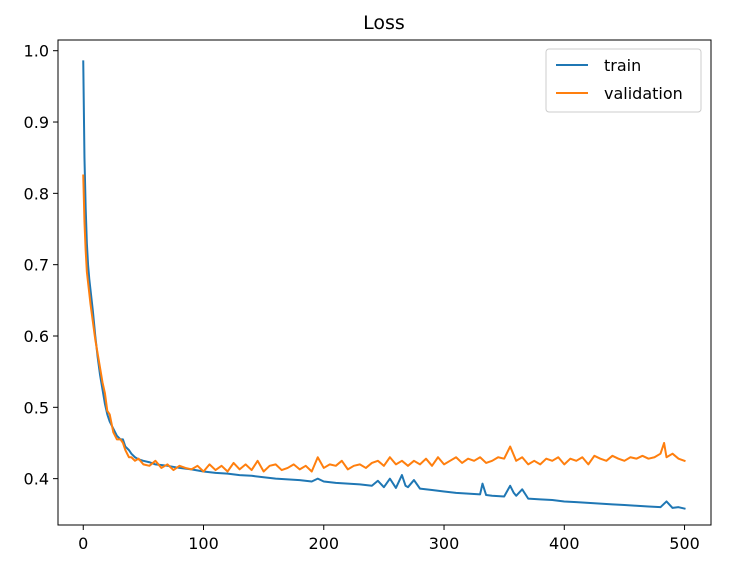  Describe the element at coordinates (83, 543) in the screenshot. I see `x-tick-label: 0` at that location.